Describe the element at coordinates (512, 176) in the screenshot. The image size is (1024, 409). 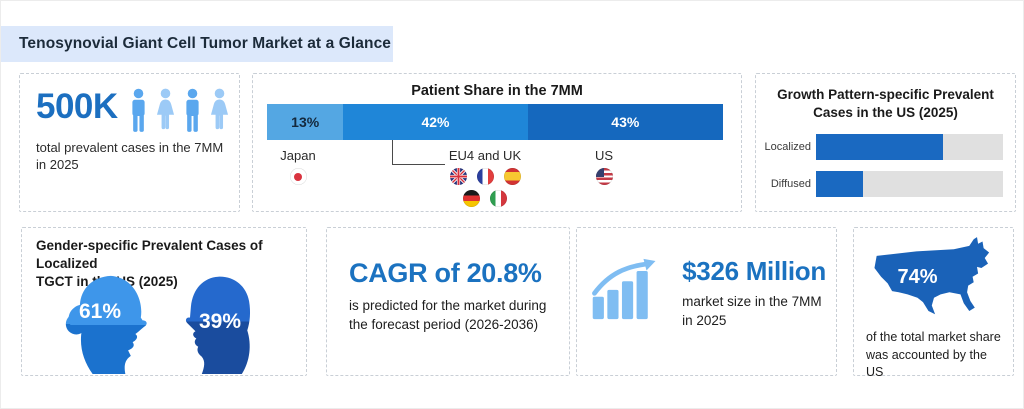
I see `spain-flag-icon` at that location.